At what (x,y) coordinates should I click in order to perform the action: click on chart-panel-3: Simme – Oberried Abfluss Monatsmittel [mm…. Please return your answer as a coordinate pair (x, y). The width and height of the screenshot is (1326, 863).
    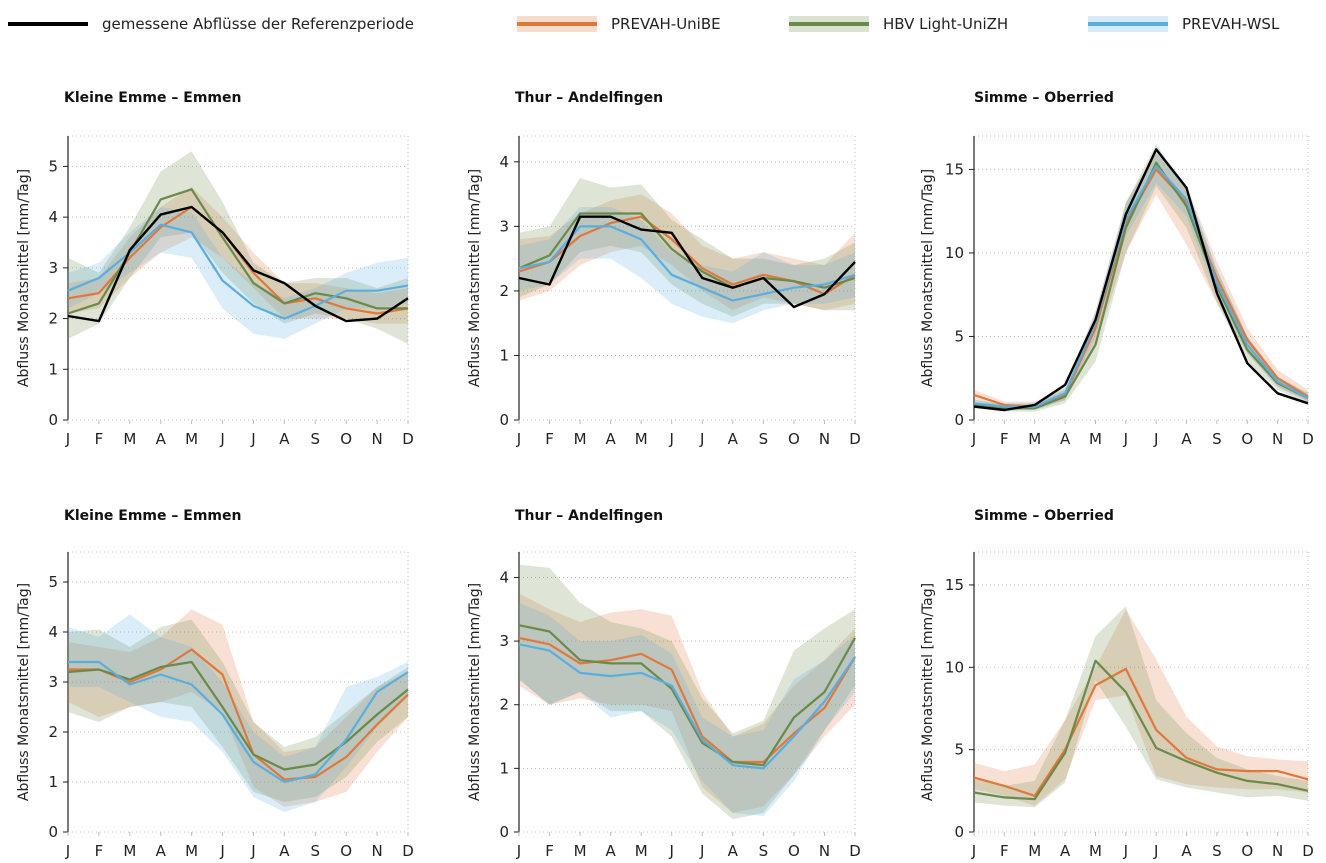
    Looking at the image, I should click on (1117, 269).